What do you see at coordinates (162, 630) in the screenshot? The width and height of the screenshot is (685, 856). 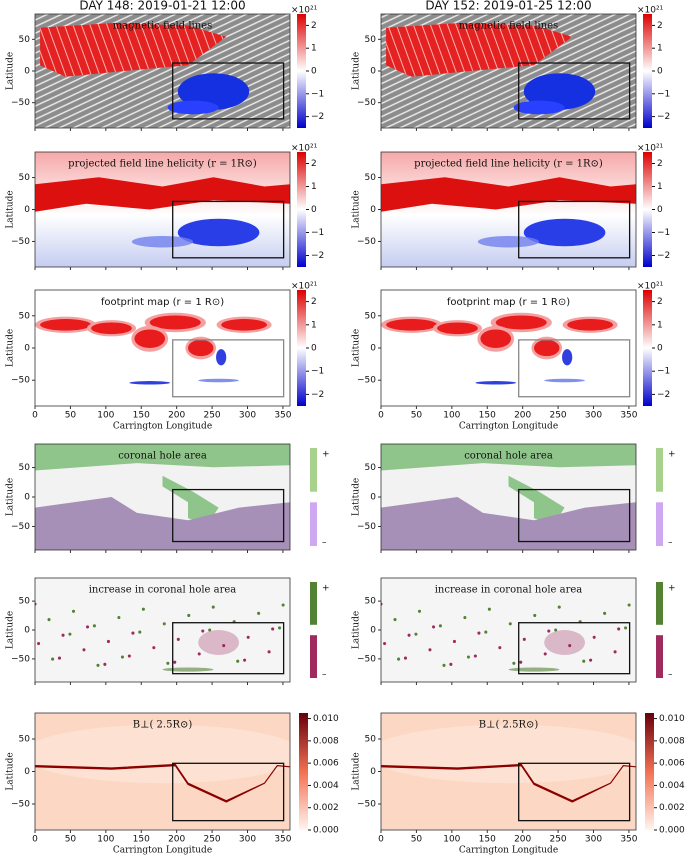 I see `panel-bg` at bounding box center [162, 630].